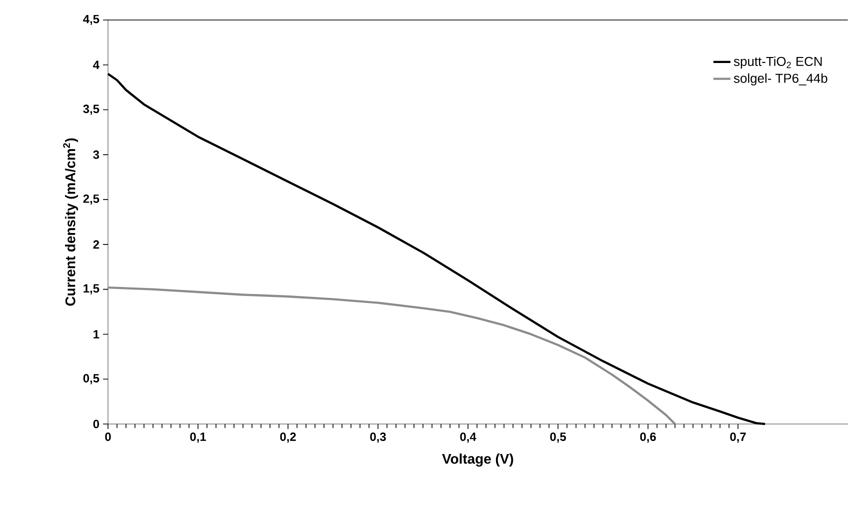 This screenshot has width=848, height=517. I want to click on y-tick-label: 3, so click(96, 154).